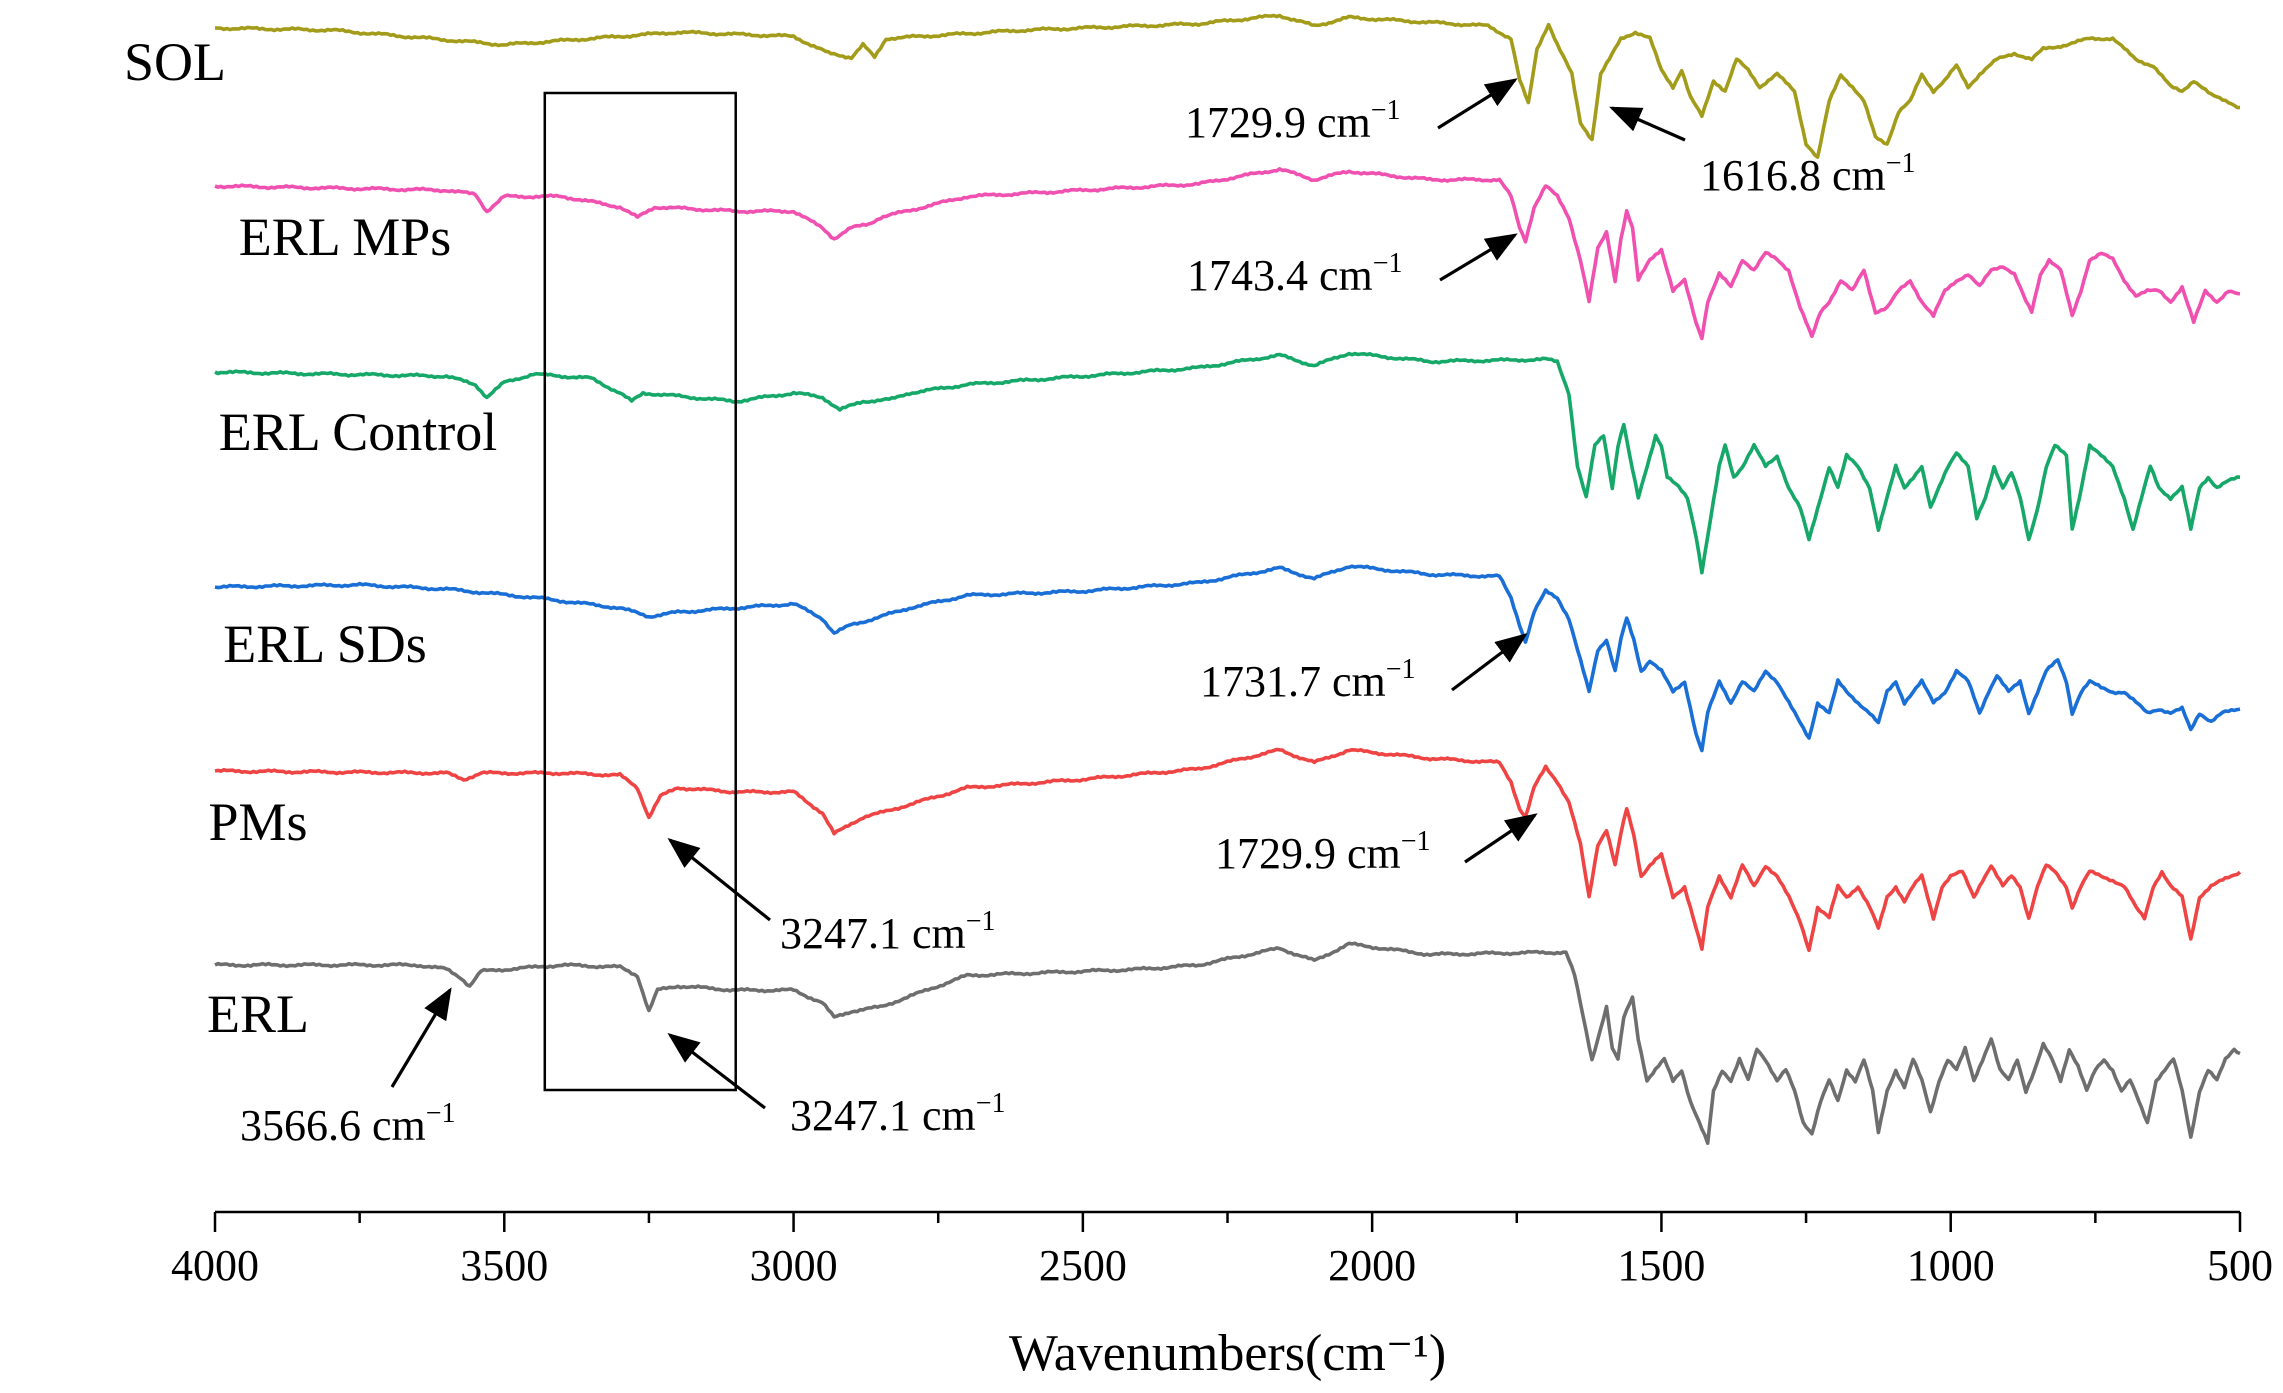 Image resolution: width=2283 pixels, height=1393 pixels. I want to click on series-label-pms: PMs, so click(257, 822).